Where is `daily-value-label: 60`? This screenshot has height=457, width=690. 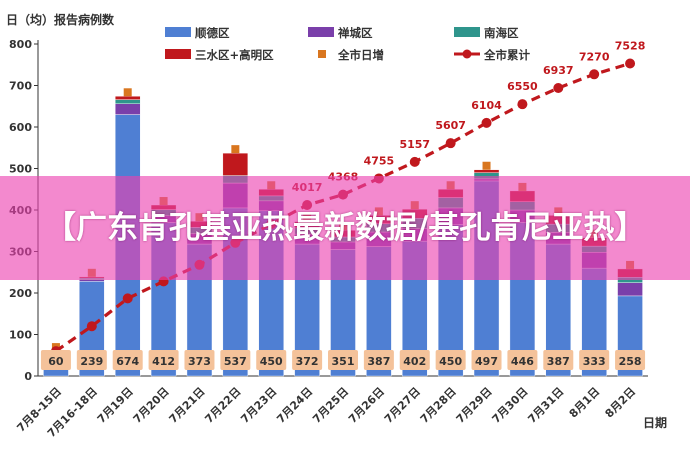
daily-value-label: 60 is located at coordinates (56, 361).